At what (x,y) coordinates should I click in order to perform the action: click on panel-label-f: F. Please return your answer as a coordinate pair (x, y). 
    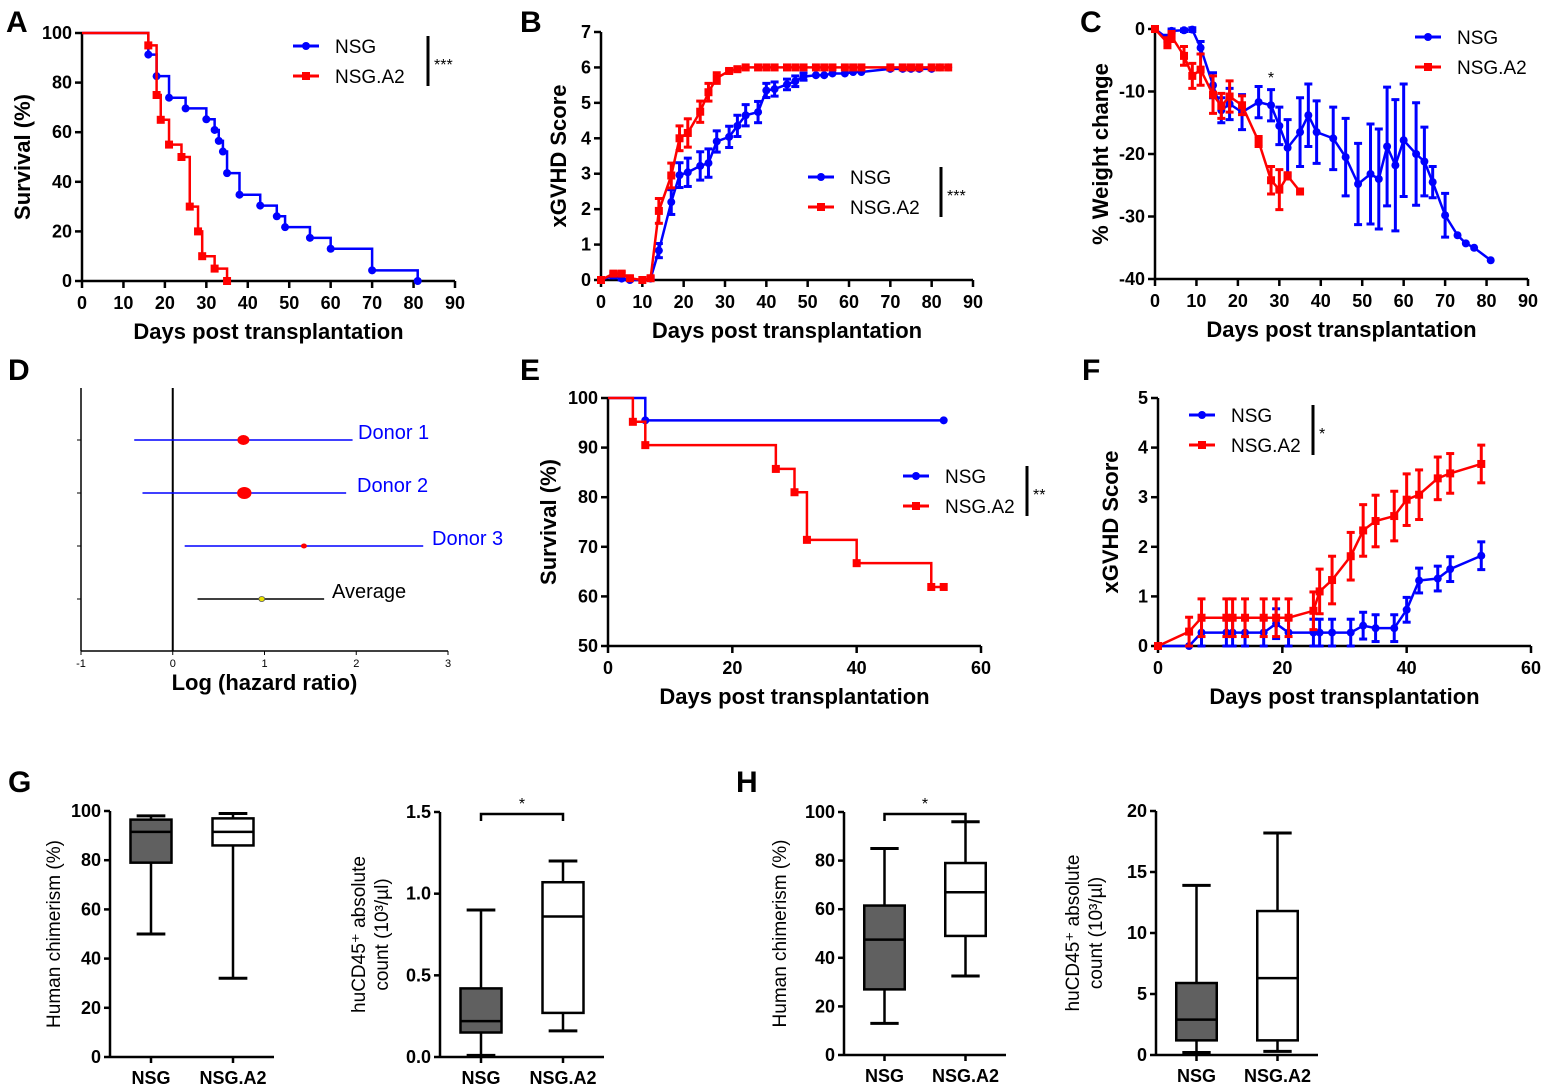
    Looking at the image, I should click on (1091, 370).